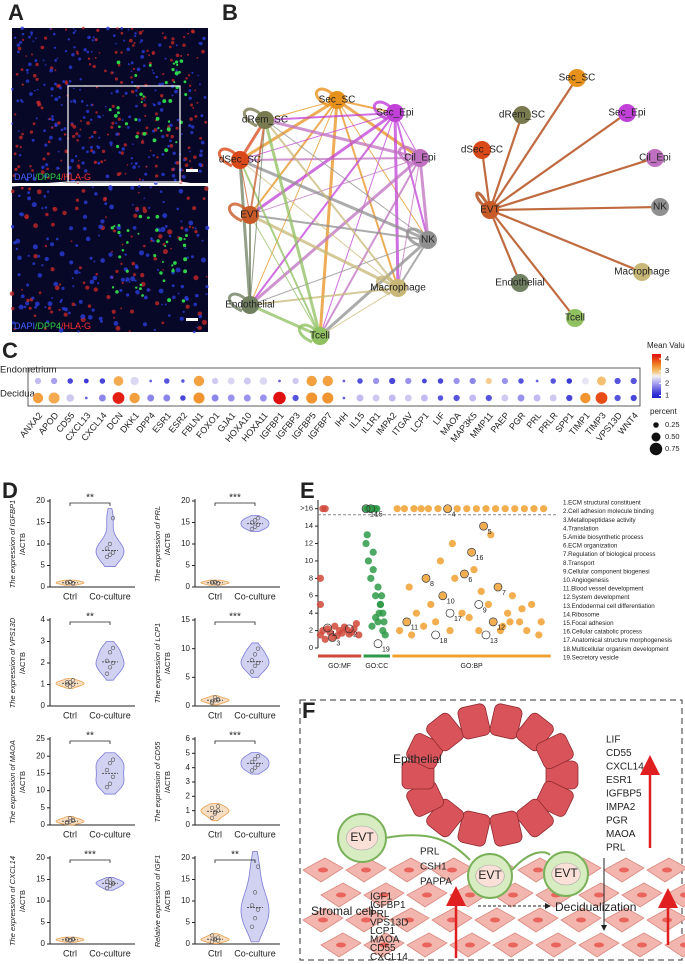  What do you see at coordinates (602, 632) in the screenshot?
I see `legend-item: 16.Cellular catabolic process` at bounding box center [602, 632].